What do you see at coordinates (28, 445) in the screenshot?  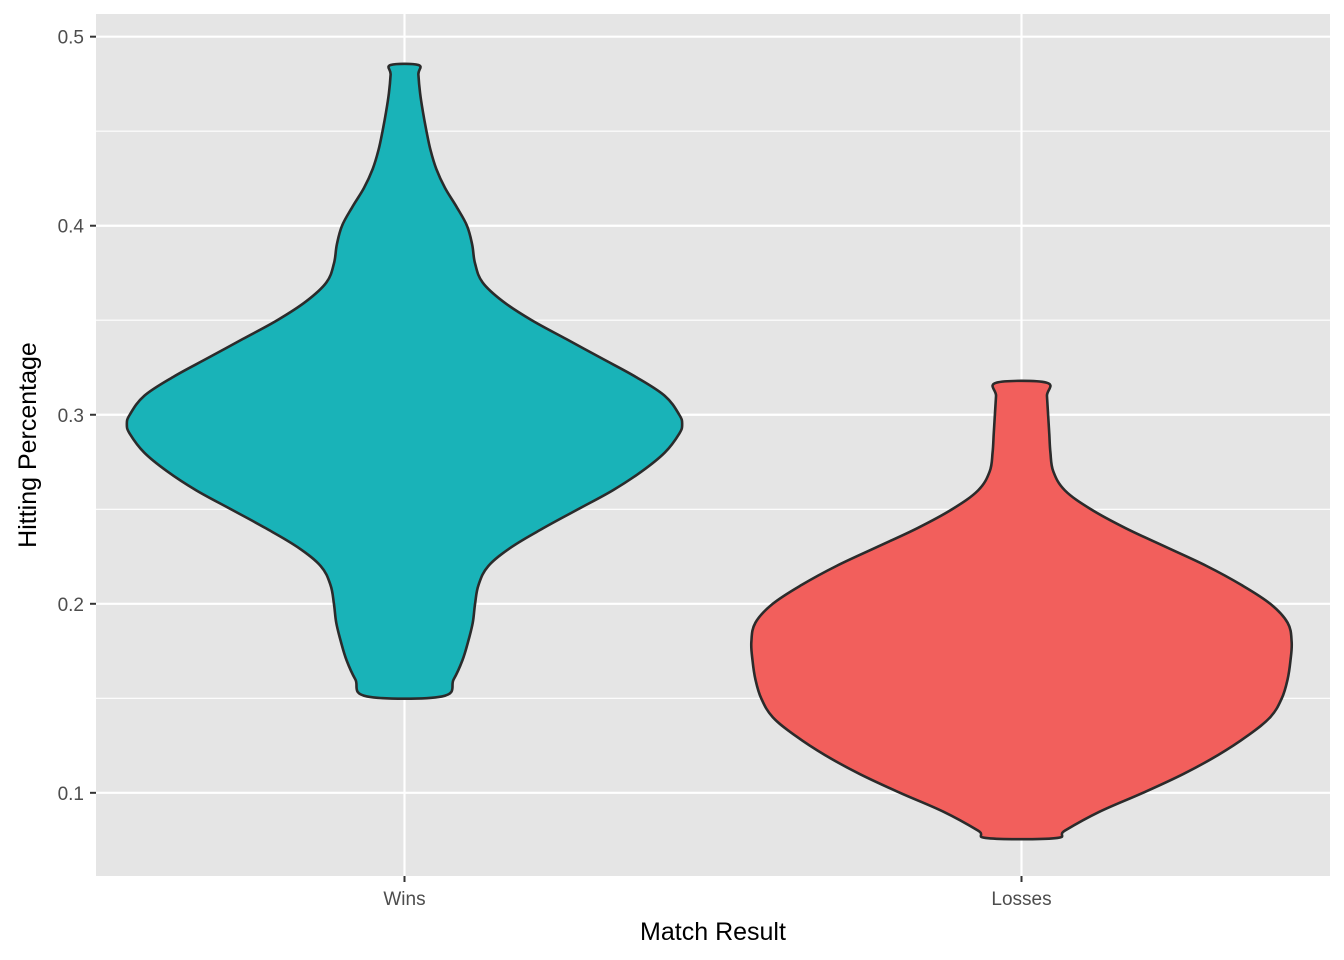 I see `y-axis-title: Hitting Percentage` at bounding box center [28, 445].